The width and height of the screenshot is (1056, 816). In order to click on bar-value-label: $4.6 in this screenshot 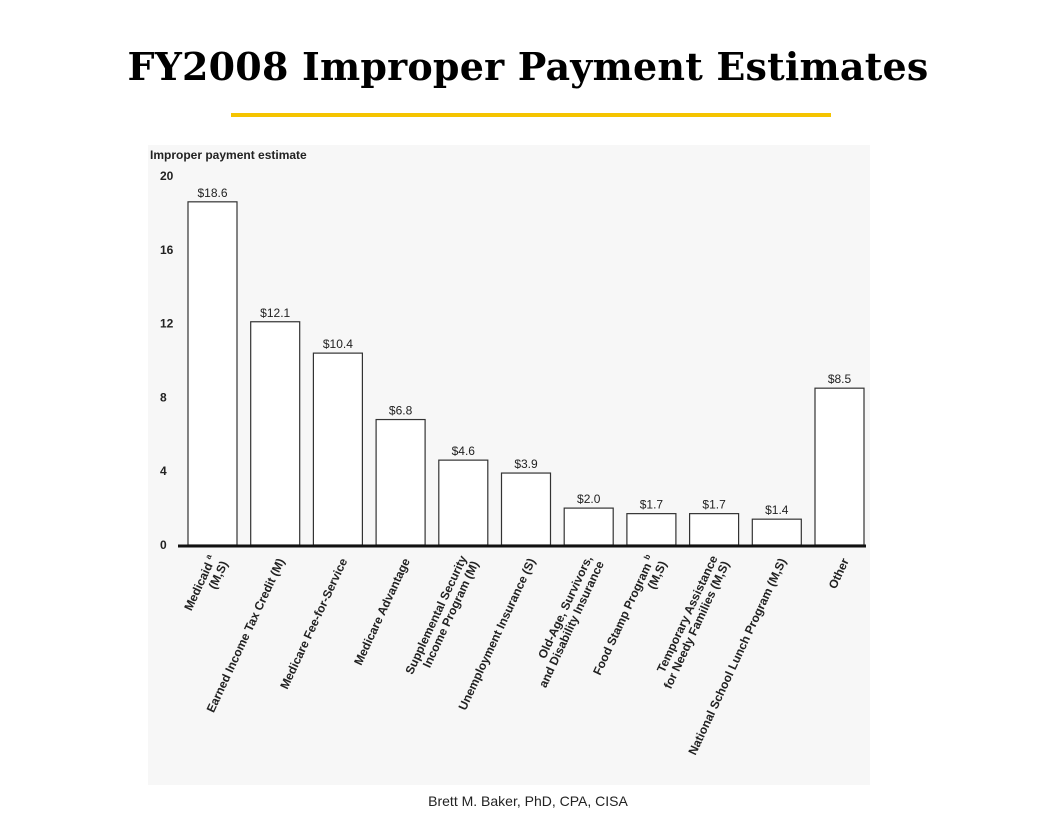, I will do `click(464, 451)`.